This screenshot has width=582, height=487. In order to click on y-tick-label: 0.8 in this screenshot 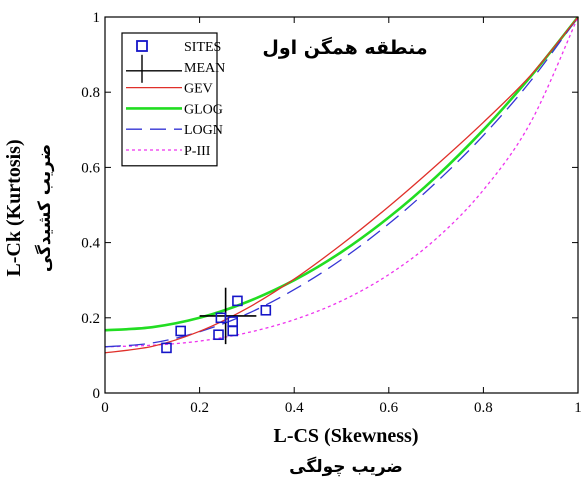, I will do `click(90, 93)`.